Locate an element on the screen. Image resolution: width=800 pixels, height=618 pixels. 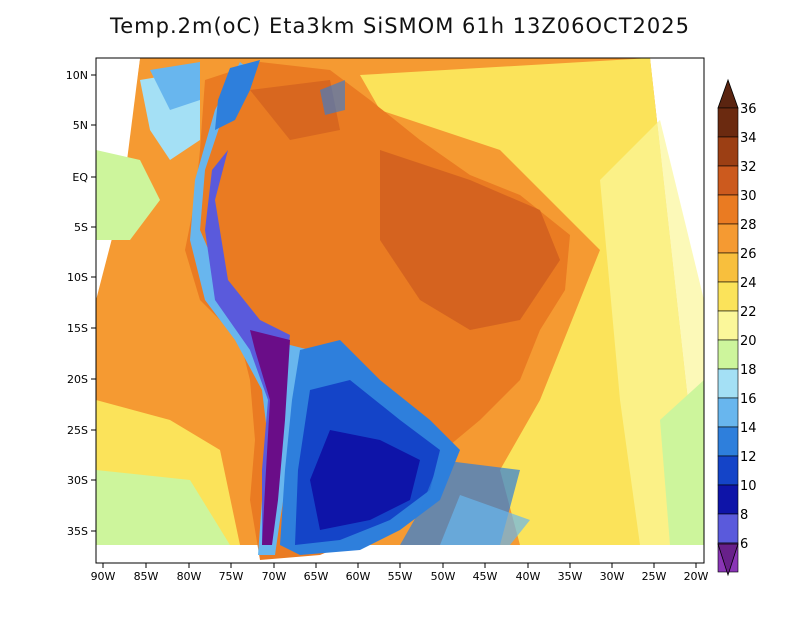
colorbar-segments is located at coordinates (728, 340).